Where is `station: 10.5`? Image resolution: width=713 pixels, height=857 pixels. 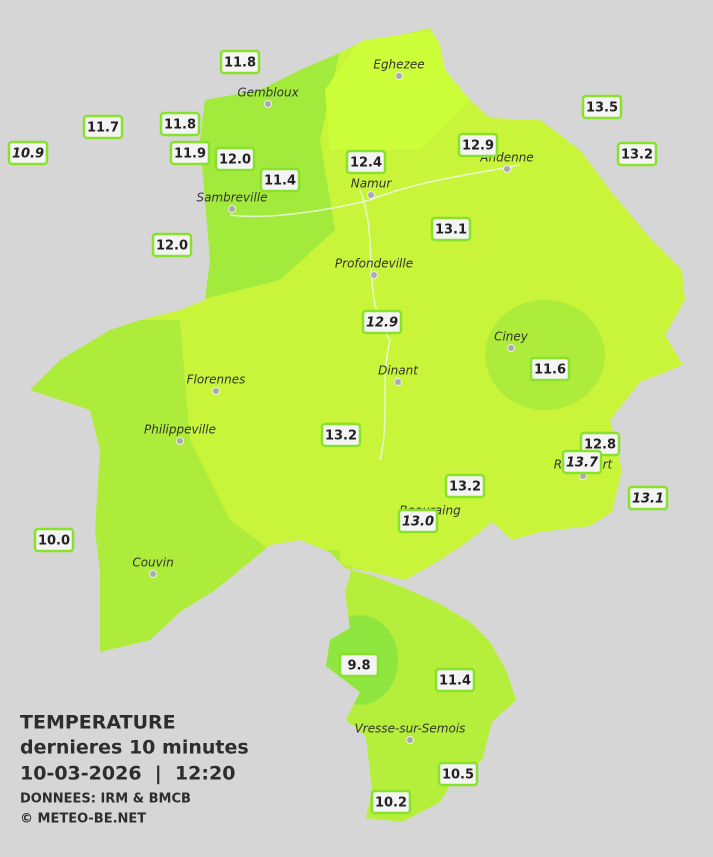
station: 10.5 is located at coordinates (458, 774).